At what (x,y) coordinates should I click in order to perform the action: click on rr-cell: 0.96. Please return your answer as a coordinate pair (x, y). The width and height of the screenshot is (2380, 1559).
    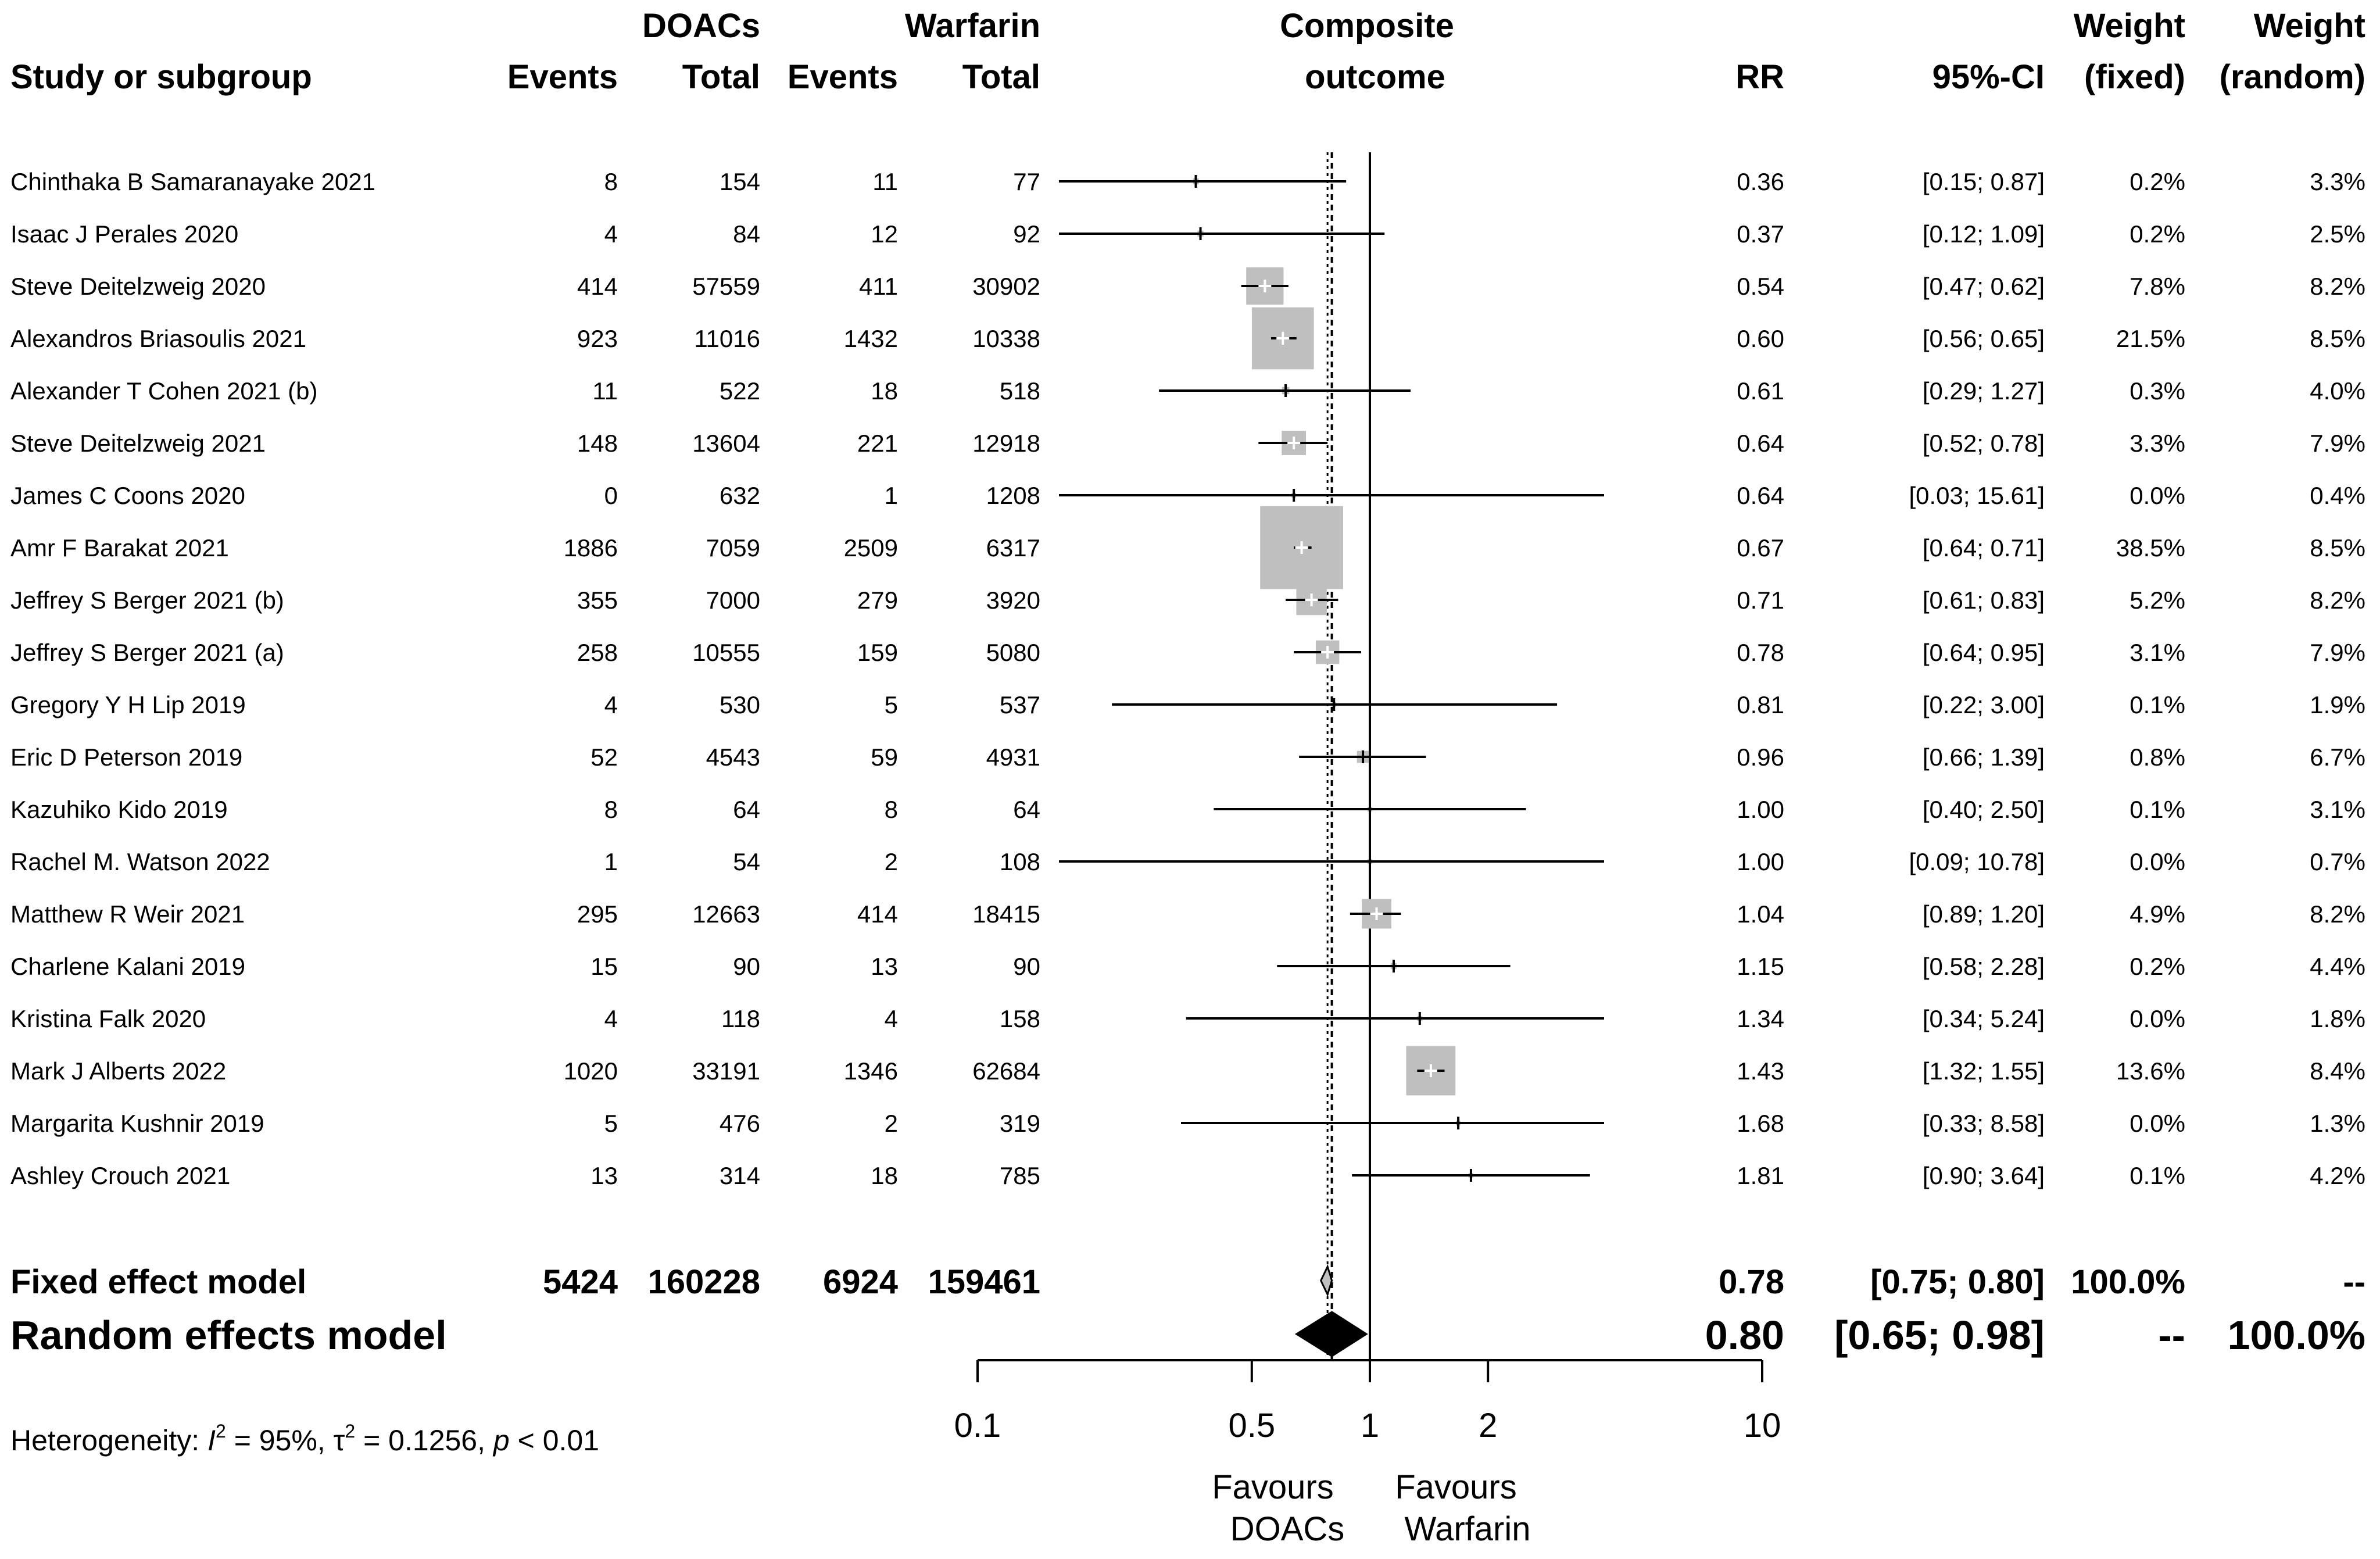
    Looking at the image, I should click on (1761, 757).